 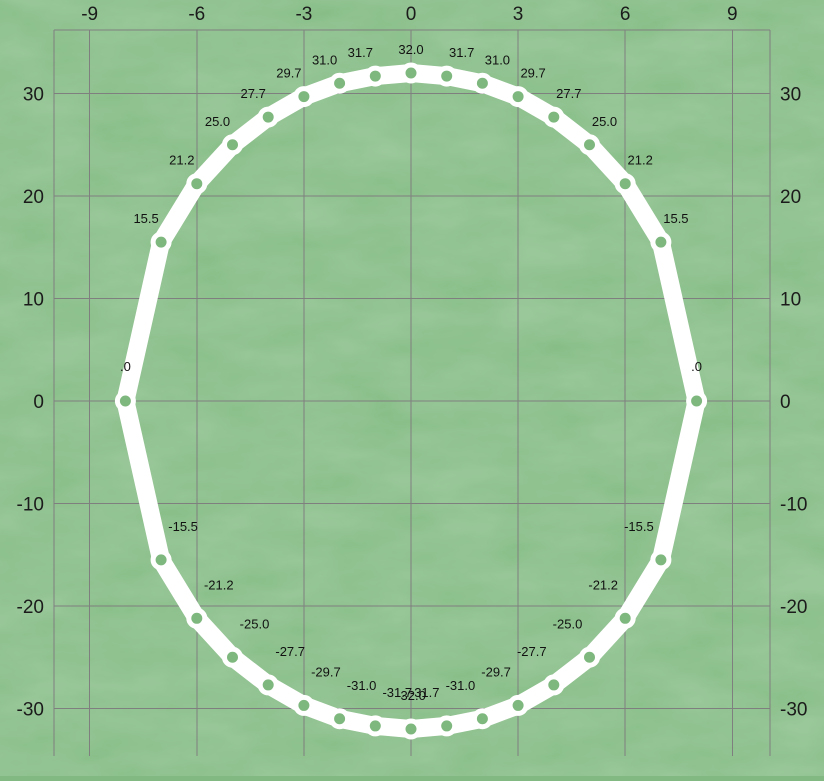 What do you see at coordinates (30, 505) in the screenshot?
I see `y-tick-label-left: -10` at bounding box center [30, 505].